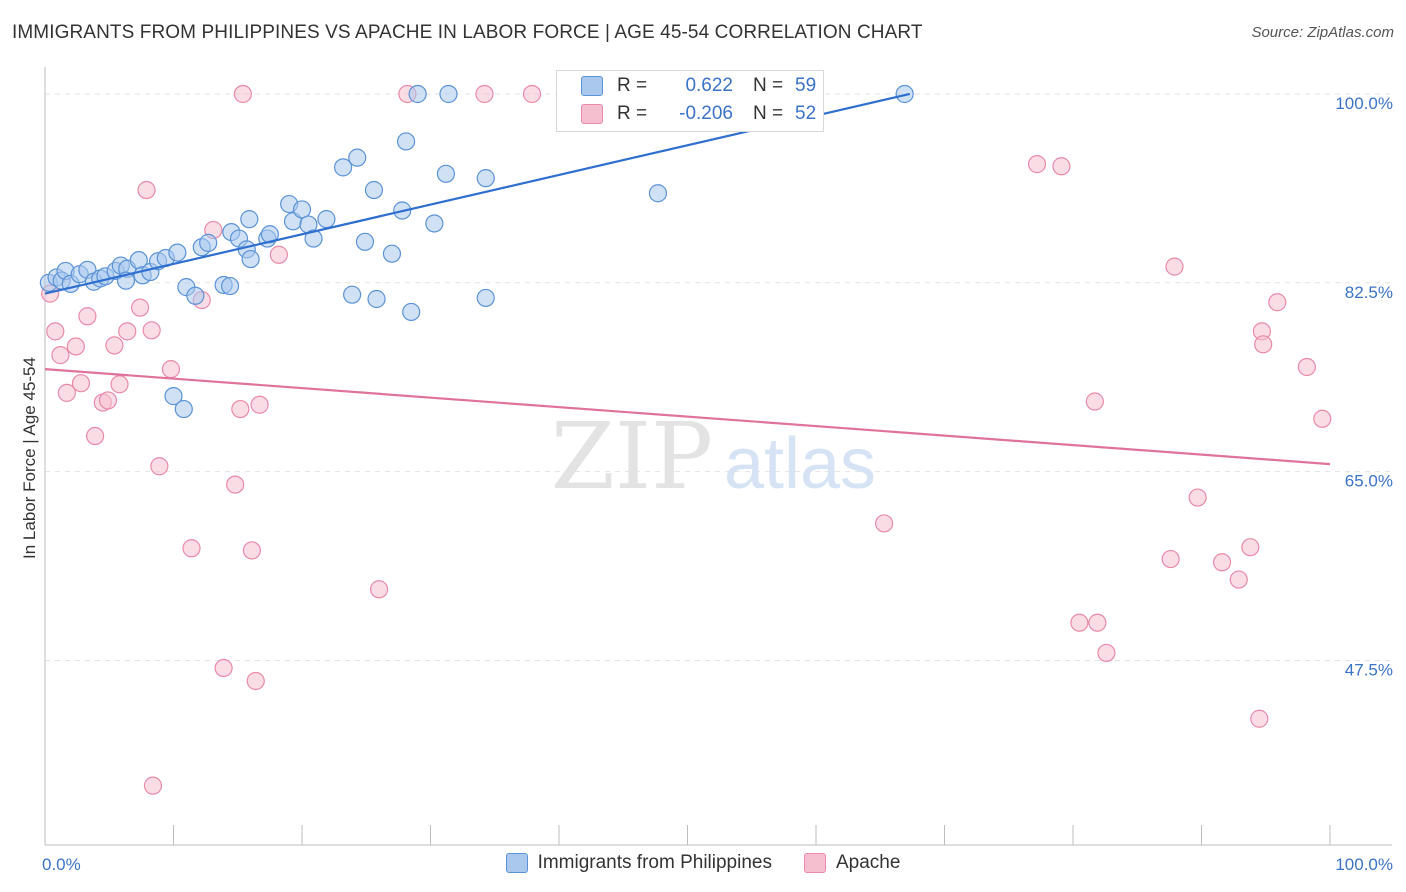 This screenshot has height=892, width=1406. I want to click on legend-row-apache: R = -0.206 N = 52, so click(698, 114).